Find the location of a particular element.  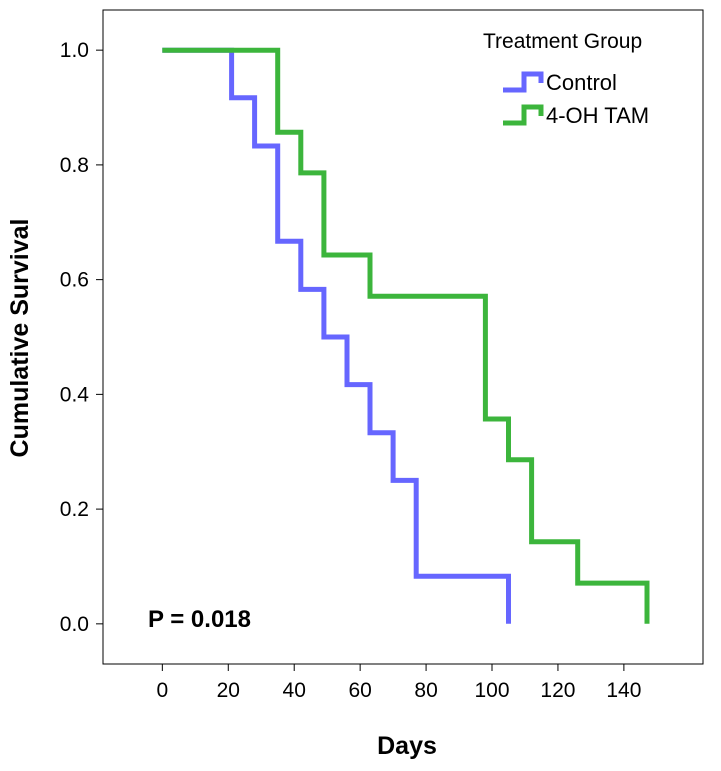

x-axis-title: Days is located at coordinates (407, 746).